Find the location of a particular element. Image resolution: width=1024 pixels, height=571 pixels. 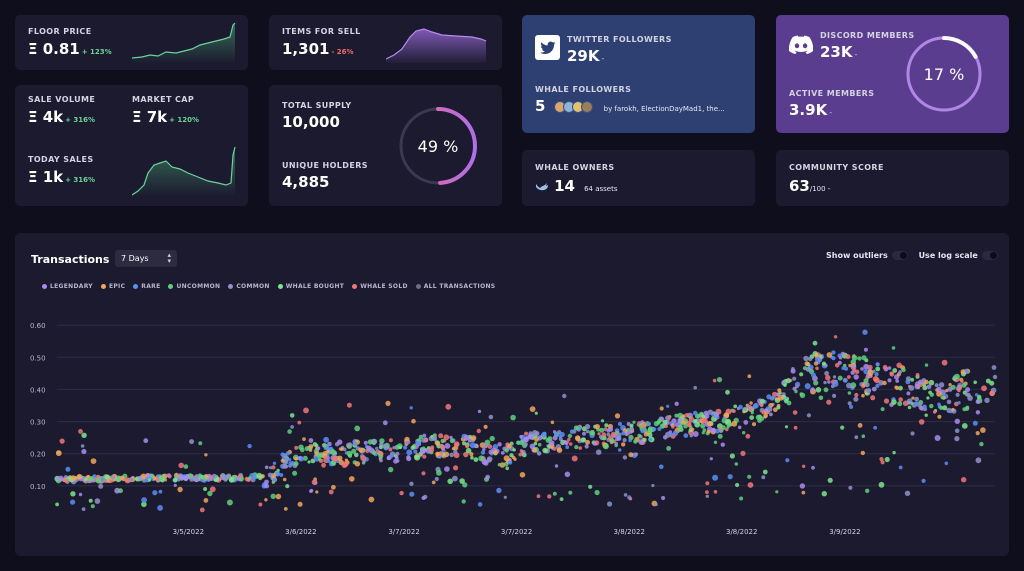

today-sales-label: TODAY SALES is located at coordinates (61, 159).